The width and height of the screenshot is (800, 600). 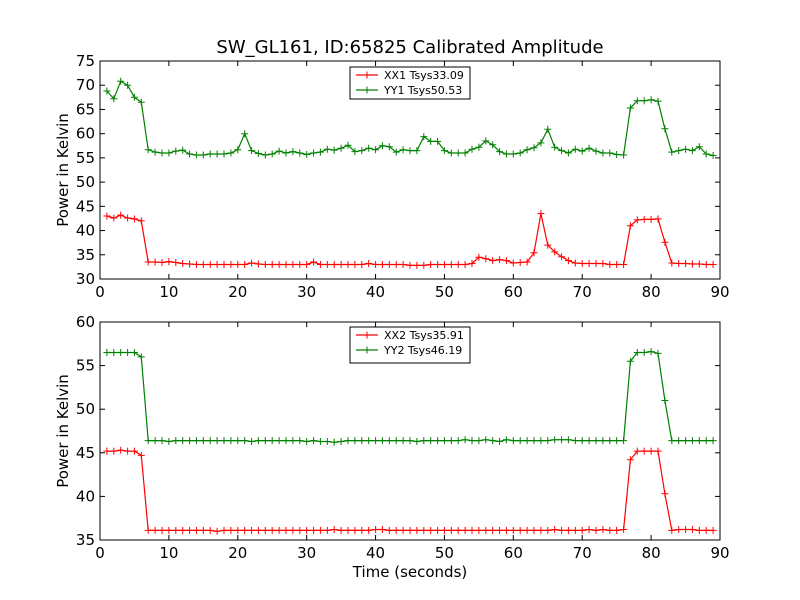 I want to click on x-tick-label: 70, so click(x=582, y=553).